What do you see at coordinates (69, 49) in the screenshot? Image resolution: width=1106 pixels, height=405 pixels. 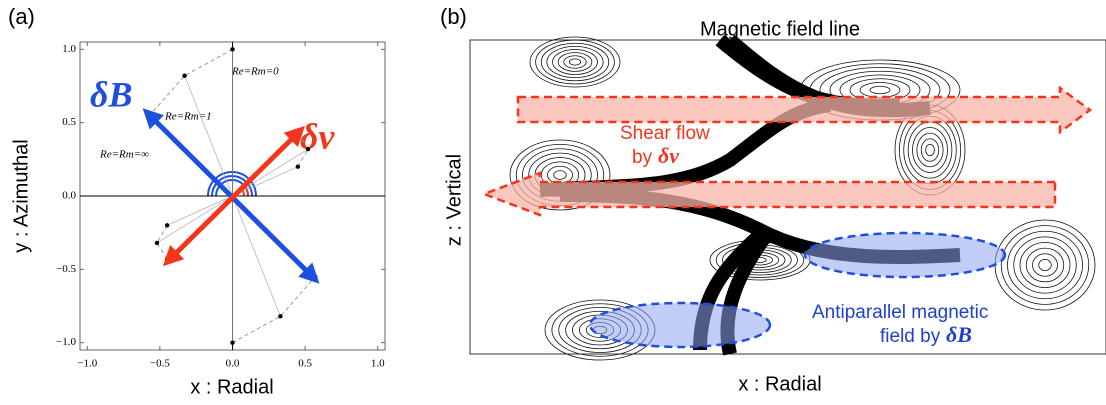 I see `y-tick-label: 1.0` at bounding box center [69, 49].